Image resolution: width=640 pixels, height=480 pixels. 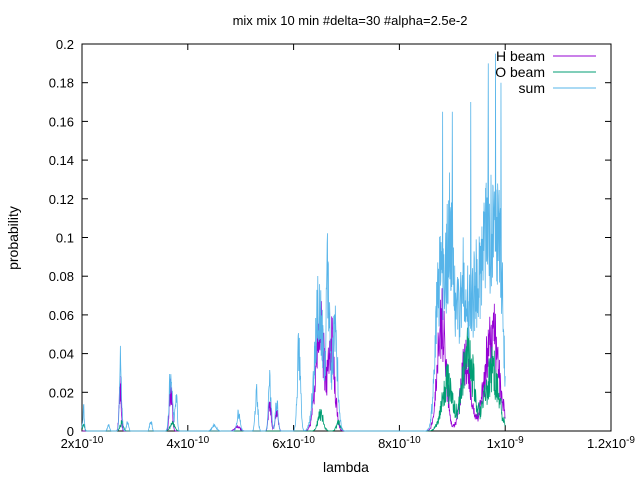 What do you see at coordinates (399, 443) in the screenshot?
I see `x-tick-label: 8x10⁻¹⁰` at bounding box center [399, 443].